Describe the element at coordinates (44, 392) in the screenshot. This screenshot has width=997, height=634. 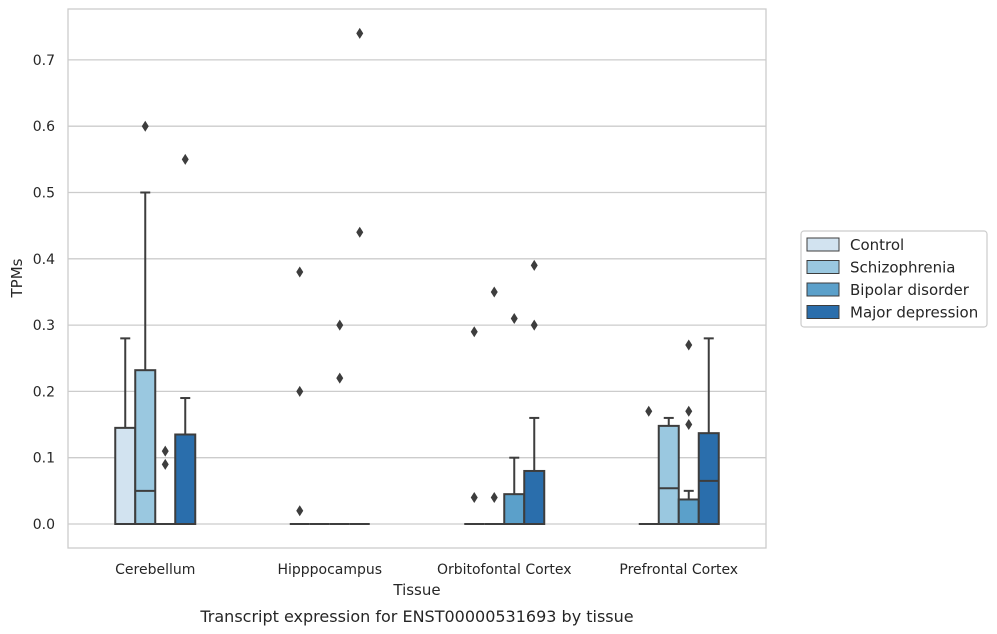
I see `y-tick-label: 0.2` at that location.